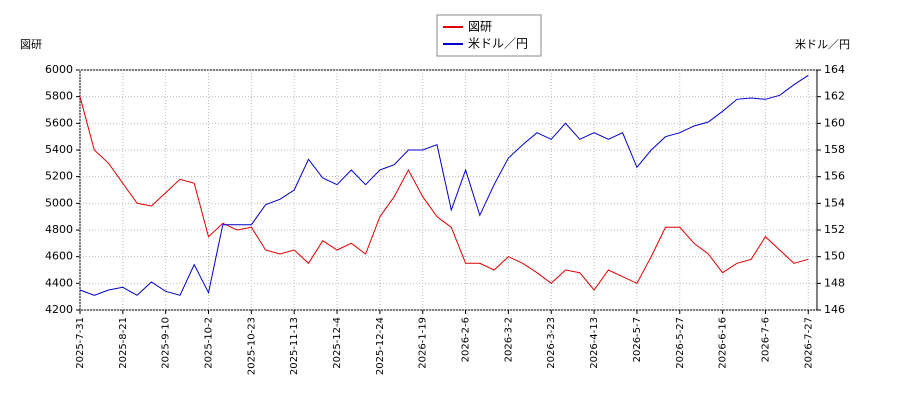 The height and width of the screenshot is (404, 900). Describe the element at coordinates (808, 343) in the screenshot. I see `x-tick-label: 2026-7-27` at that location.